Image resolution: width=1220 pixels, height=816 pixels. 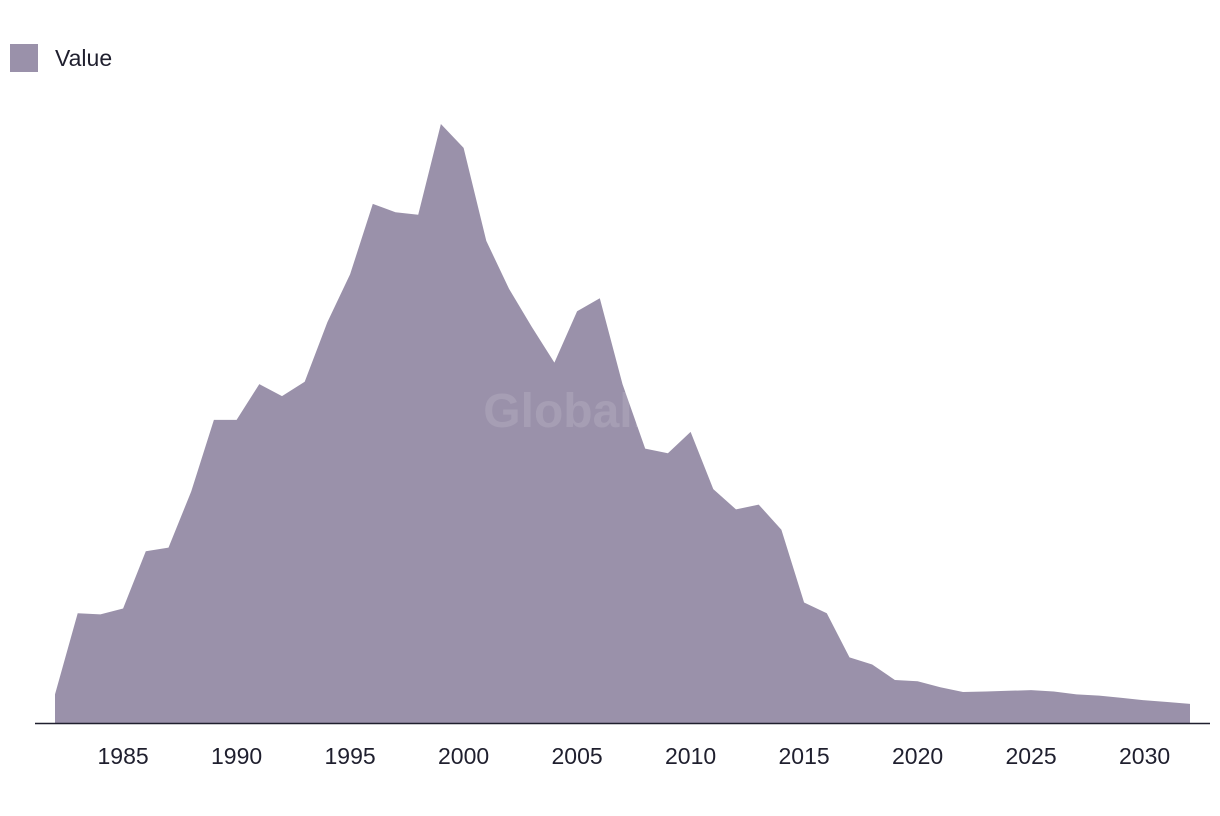 What do you see at coordinates (463, 756) in the screenshot?
I see `x-tick-label: 2000` at bounding box center [463, 756].